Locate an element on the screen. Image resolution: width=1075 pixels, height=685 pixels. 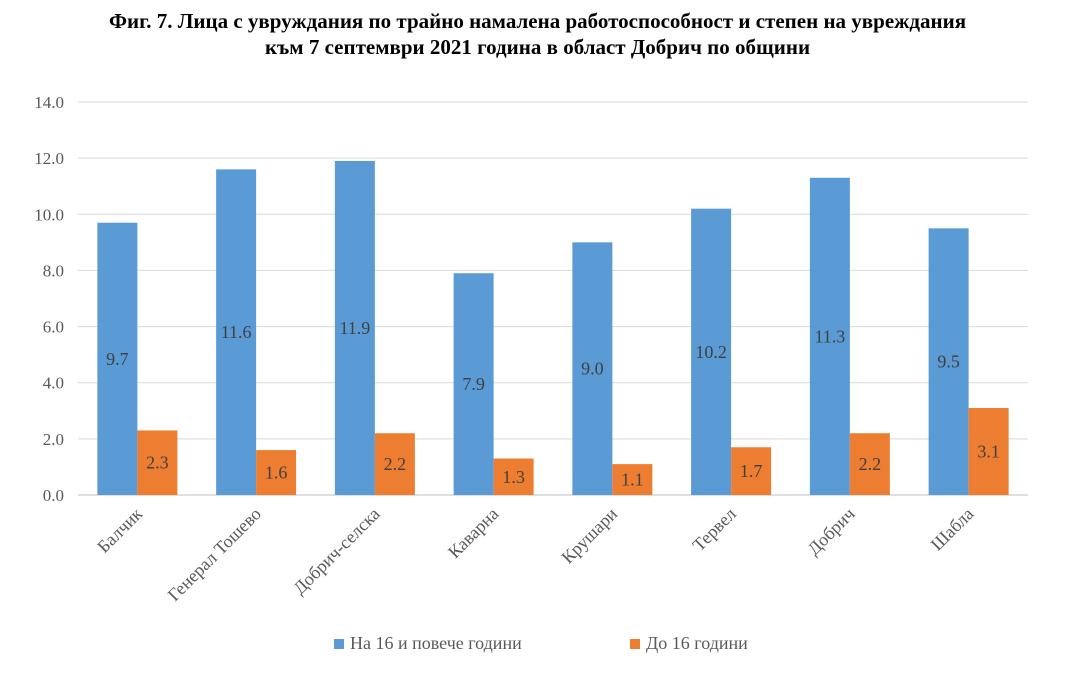
data-label: 9.0 is located at coordinates (592, 369).